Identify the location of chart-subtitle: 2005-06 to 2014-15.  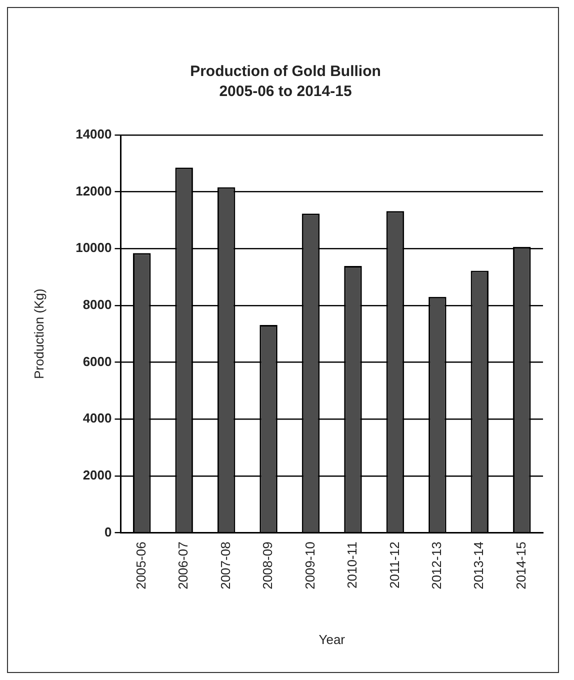
(285, 91).